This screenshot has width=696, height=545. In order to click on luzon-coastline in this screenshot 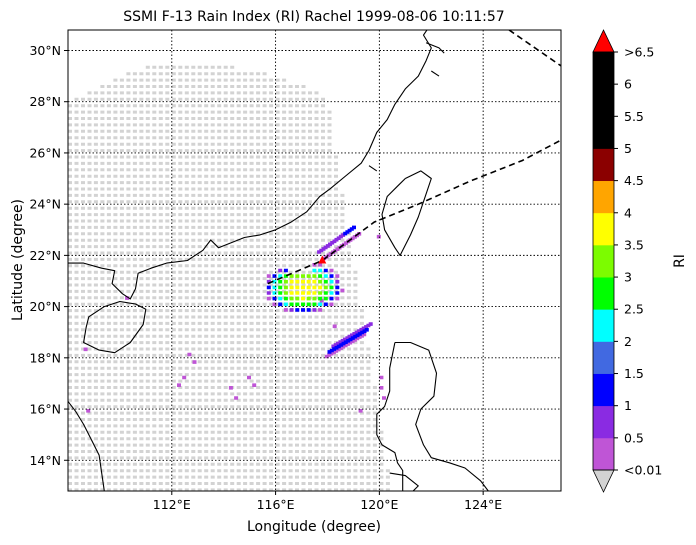, I will do `click(441, 416)`.